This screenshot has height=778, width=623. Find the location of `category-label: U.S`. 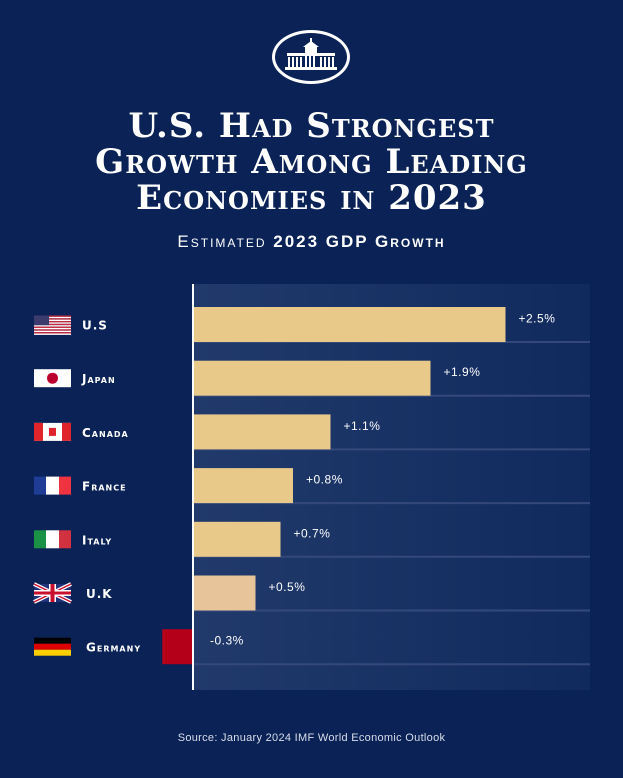

category-label: U.S is located at coordinates (95, 326).